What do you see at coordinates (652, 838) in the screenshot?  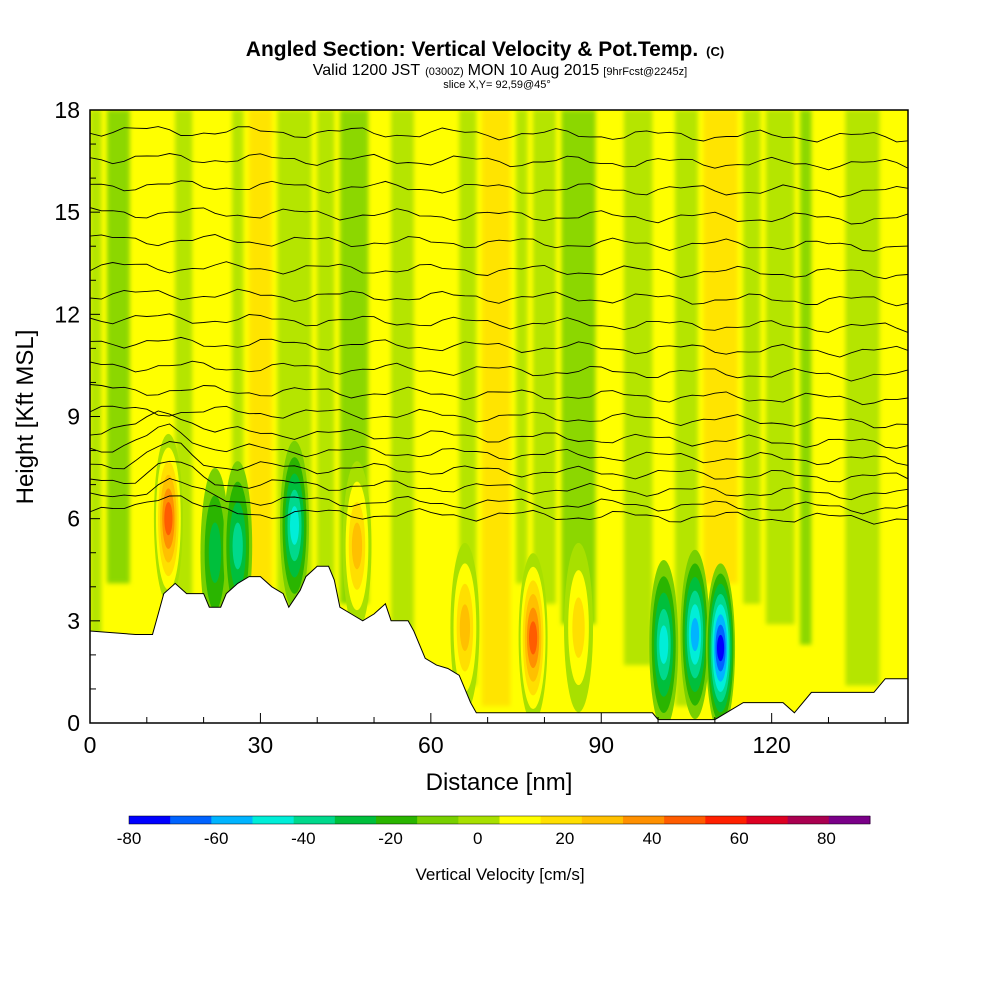 I see `colorbar-tick-label: 40` at bounding box center [652, 838].